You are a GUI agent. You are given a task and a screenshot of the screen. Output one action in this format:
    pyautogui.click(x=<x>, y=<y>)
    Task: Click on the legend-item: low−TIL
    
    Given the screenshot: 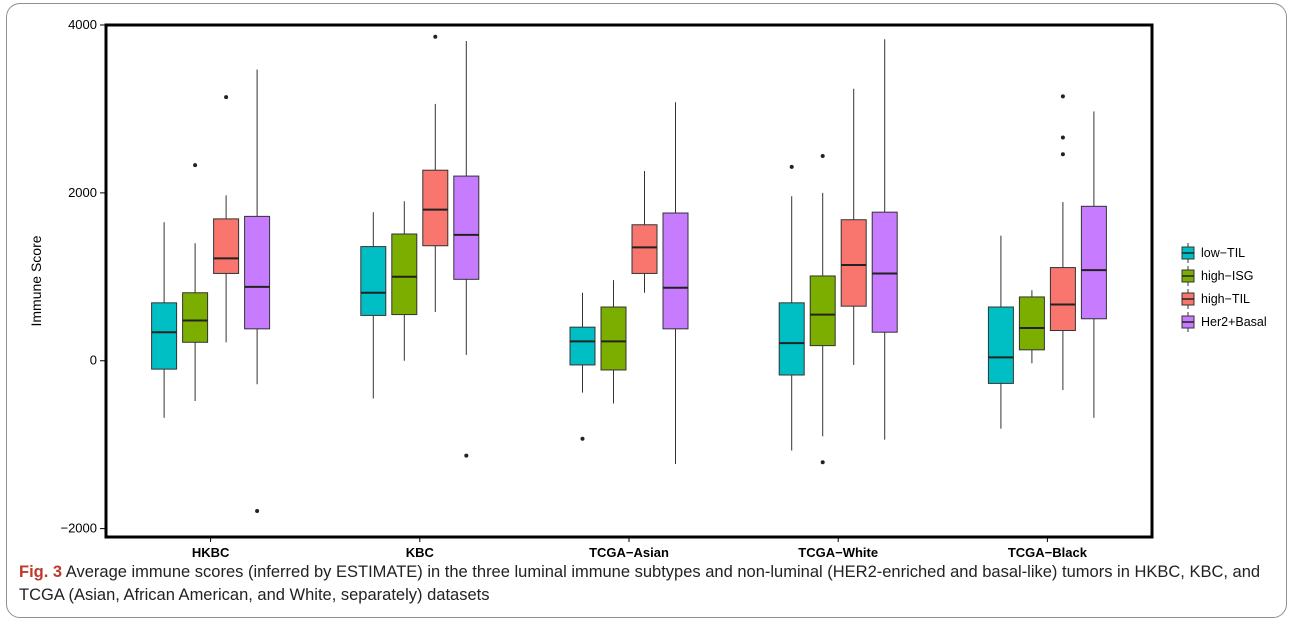 What is the action you would take?
    pyautogui.click(x=1213, y=253)
    